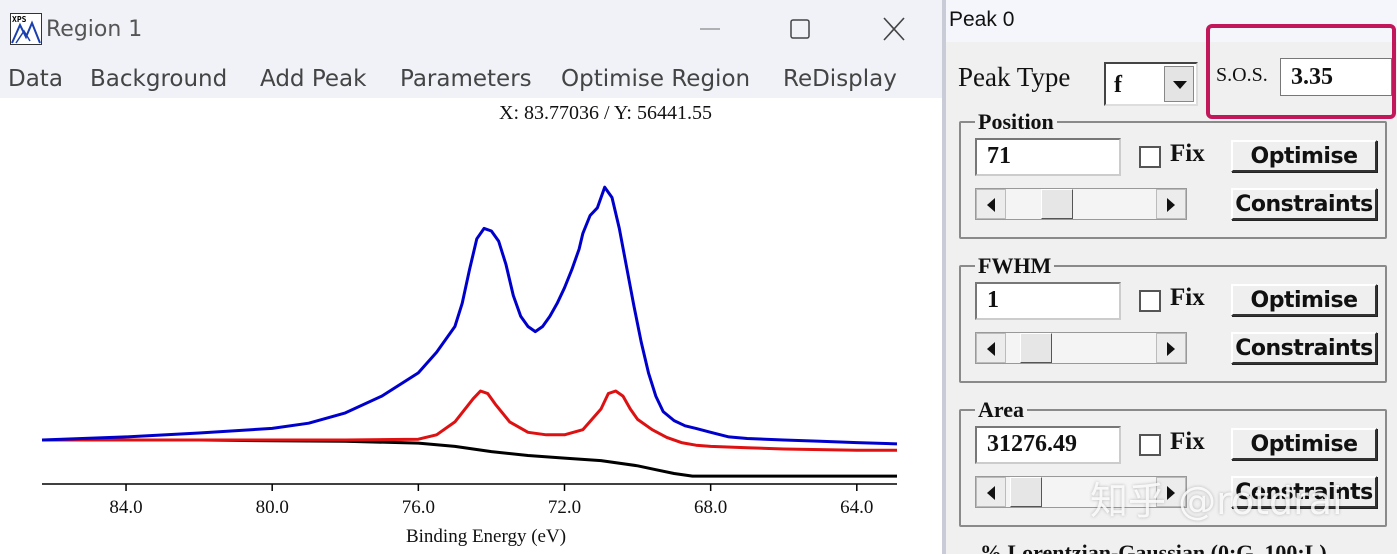 This screenshot has height=554, width=1397. I want to click on x-tick-label: 84.0, so click(125, 507).